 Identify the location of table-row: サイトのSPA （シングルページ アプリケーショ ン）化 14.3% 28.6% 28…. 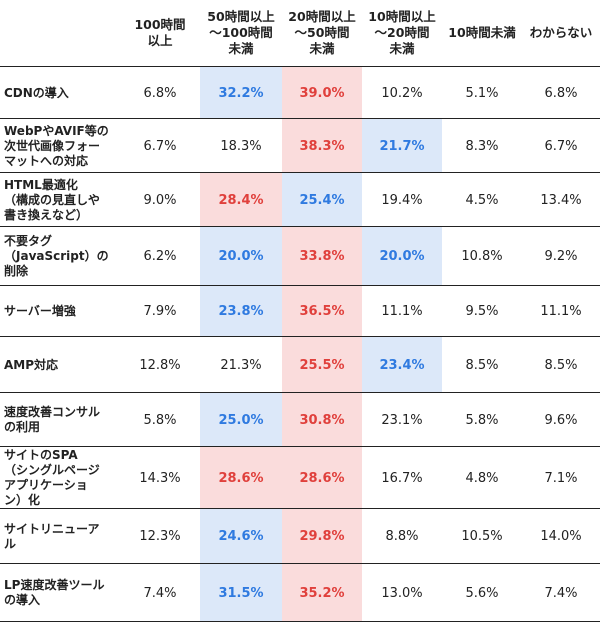
(300, 477).